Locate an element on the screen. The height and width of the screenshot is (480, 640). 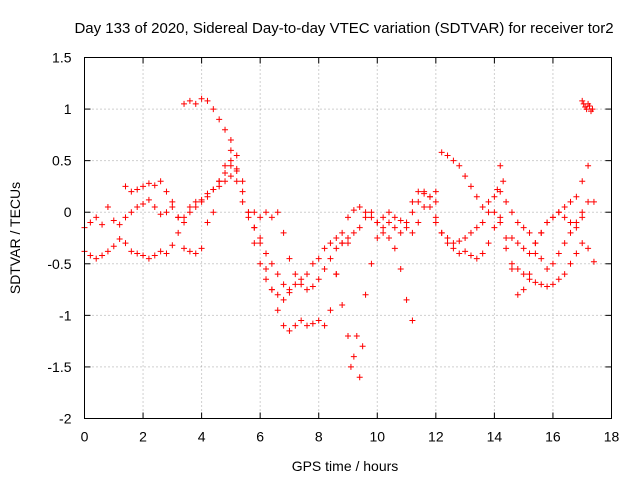
x-tick-label: 4 is located at coordinates (202, 437).